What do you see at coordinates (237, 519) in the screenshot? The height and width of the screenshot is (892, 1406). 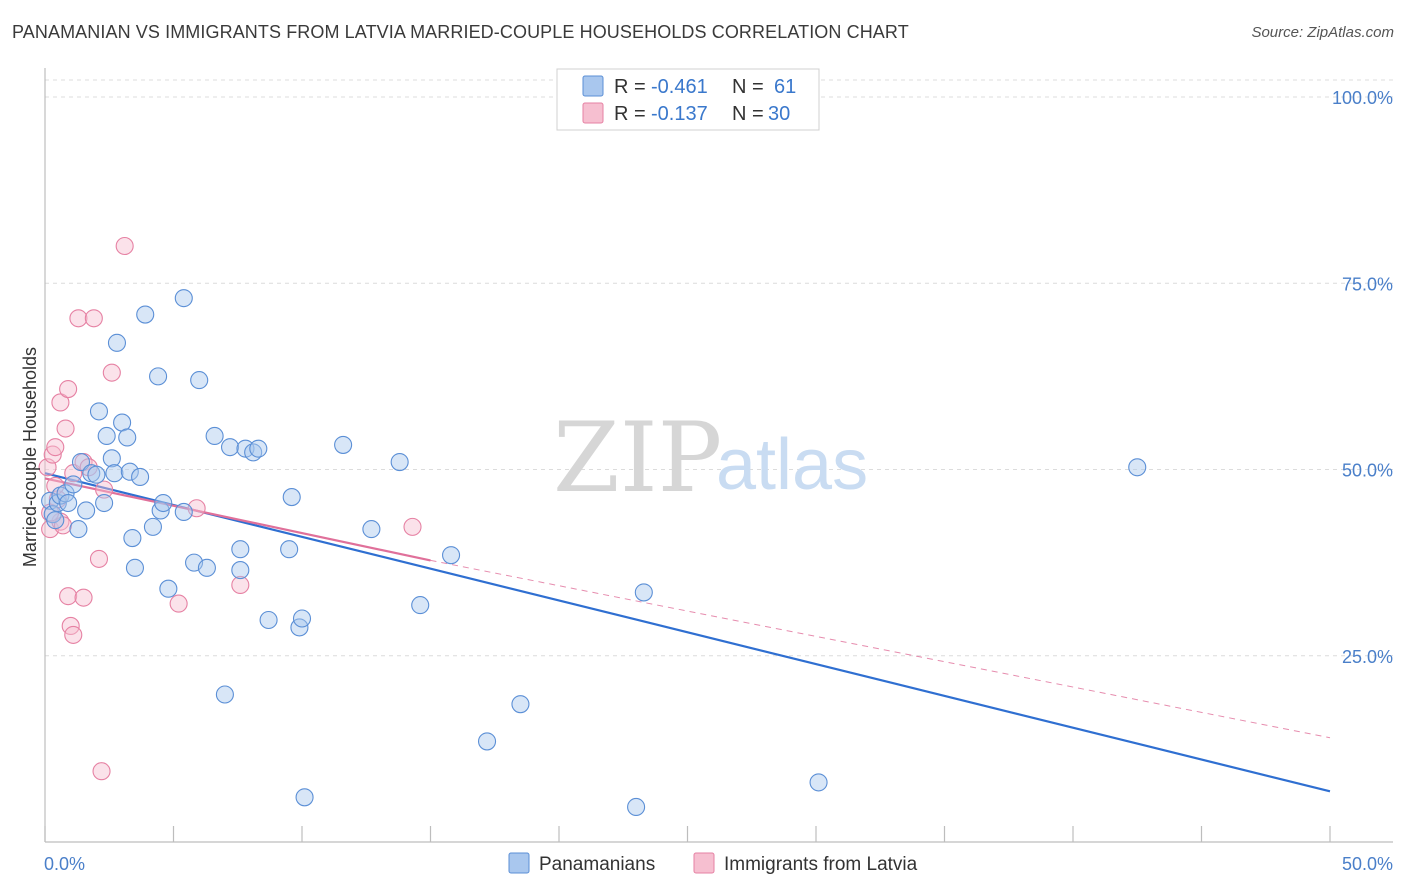 I see `trend-line-latvia` at bounding box center [237, 519].